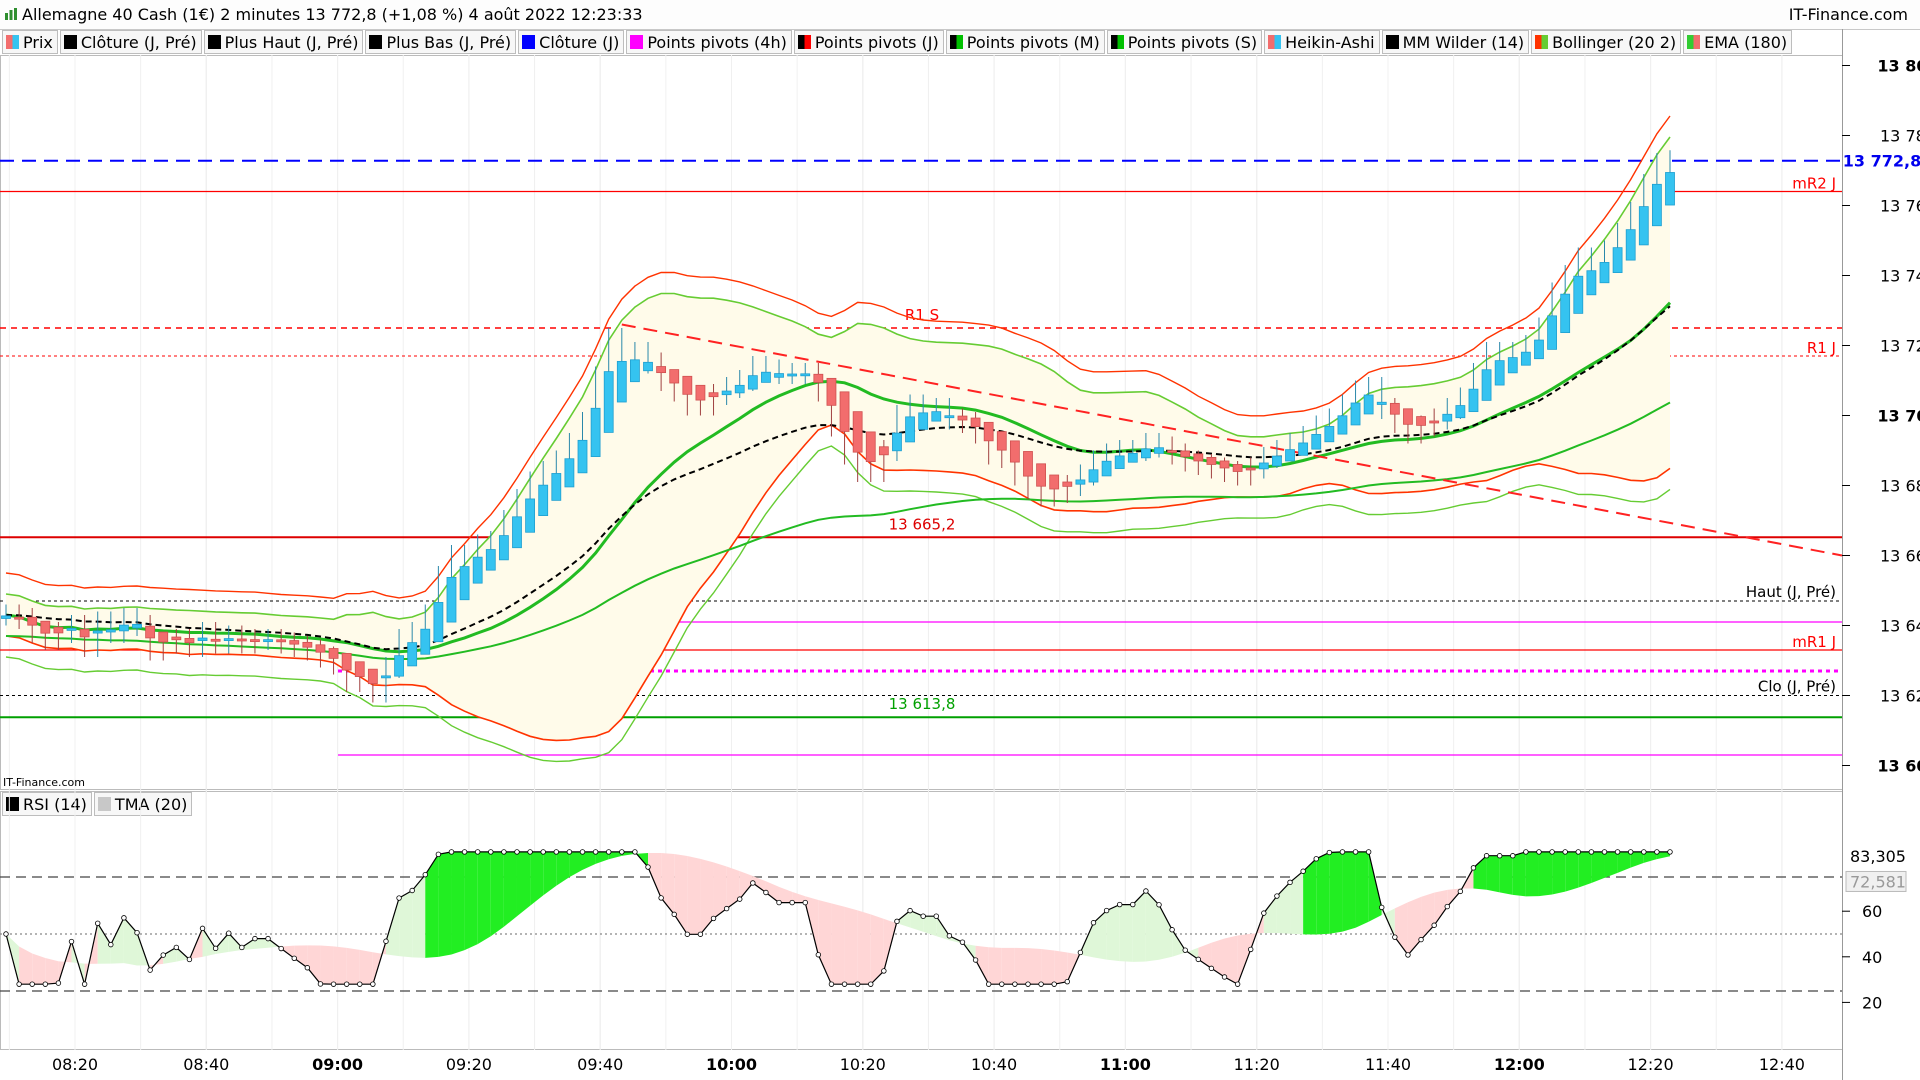 This screenshot has width=1920, height=1080. I want to click on legend-item-4: Clôture (J), so click(571, 42).